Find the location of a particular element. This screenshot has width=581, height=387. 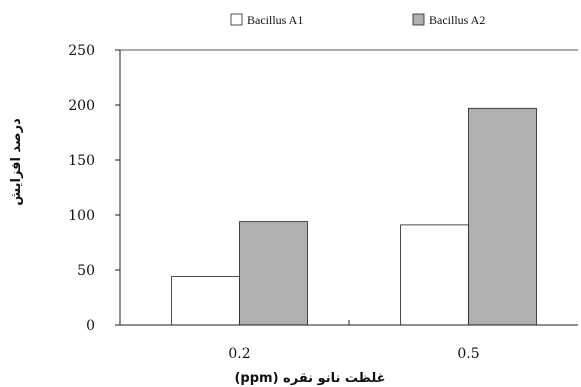

y-tick-labels: 0 50 100 150 200 250 is located at coordinates (81, 188).